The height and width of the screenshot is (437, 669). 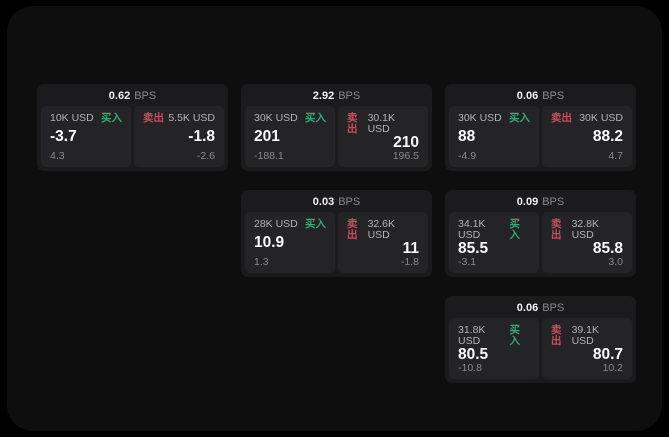 I want to click on quote-card: 0.09 BPS 34.1K USD 买入 85.5 -3.1 卖出, so click(x=540, y=233).